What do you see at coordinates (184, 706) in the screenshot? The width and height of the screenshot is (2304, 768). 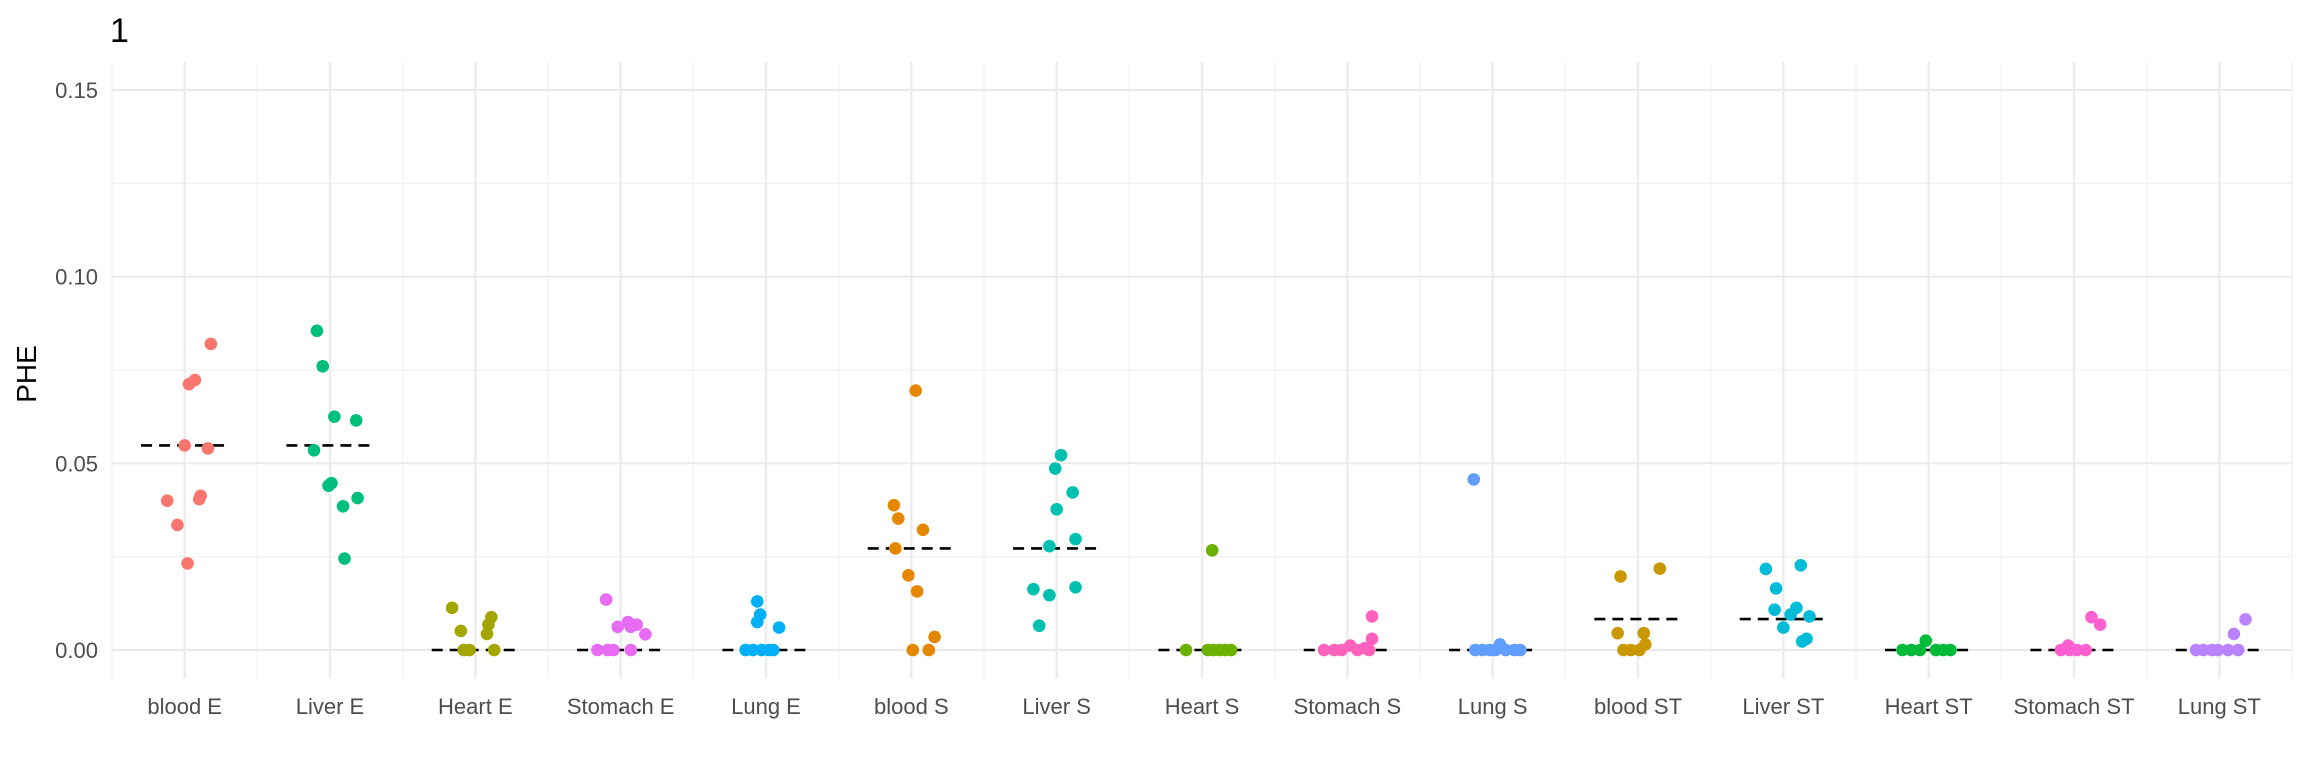 I see `x-tick-label: blood E` at bounding box center [184, 706].